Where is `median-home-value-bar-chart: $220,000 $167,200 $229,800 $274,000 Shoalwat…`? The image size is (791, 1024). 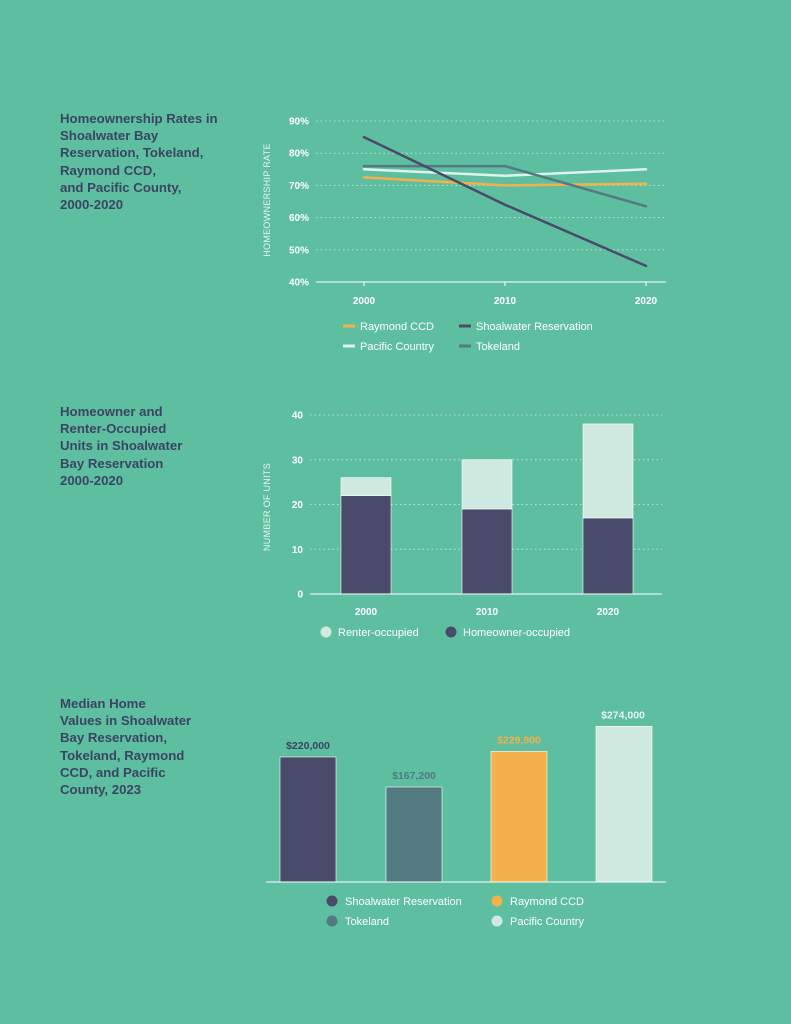
median-home-value-bar-chart: $220,000 $167,200 $229,800 $274,000 Shoalwat… is located at coordinates (466, 818).